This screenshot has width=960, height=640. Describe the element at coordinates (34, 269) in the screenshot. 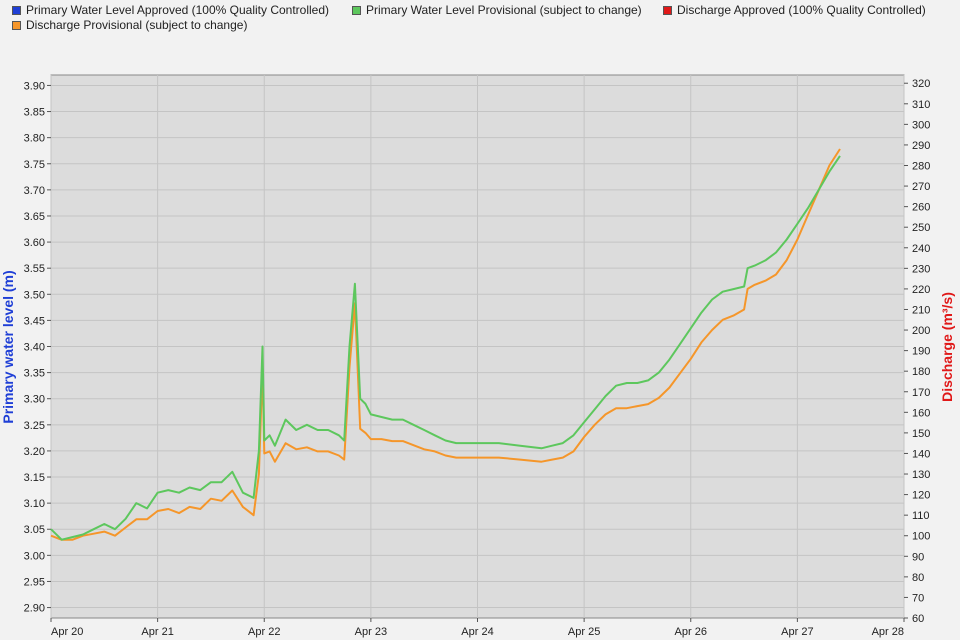

I see `left-tick-label: 3.55` at that location.